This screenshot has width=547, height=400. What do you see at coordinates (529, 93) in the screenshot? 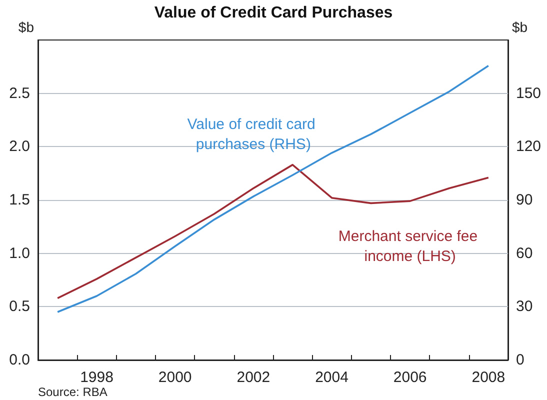
I see `y2-tick-label: 150` at bounding box center [529, 93].